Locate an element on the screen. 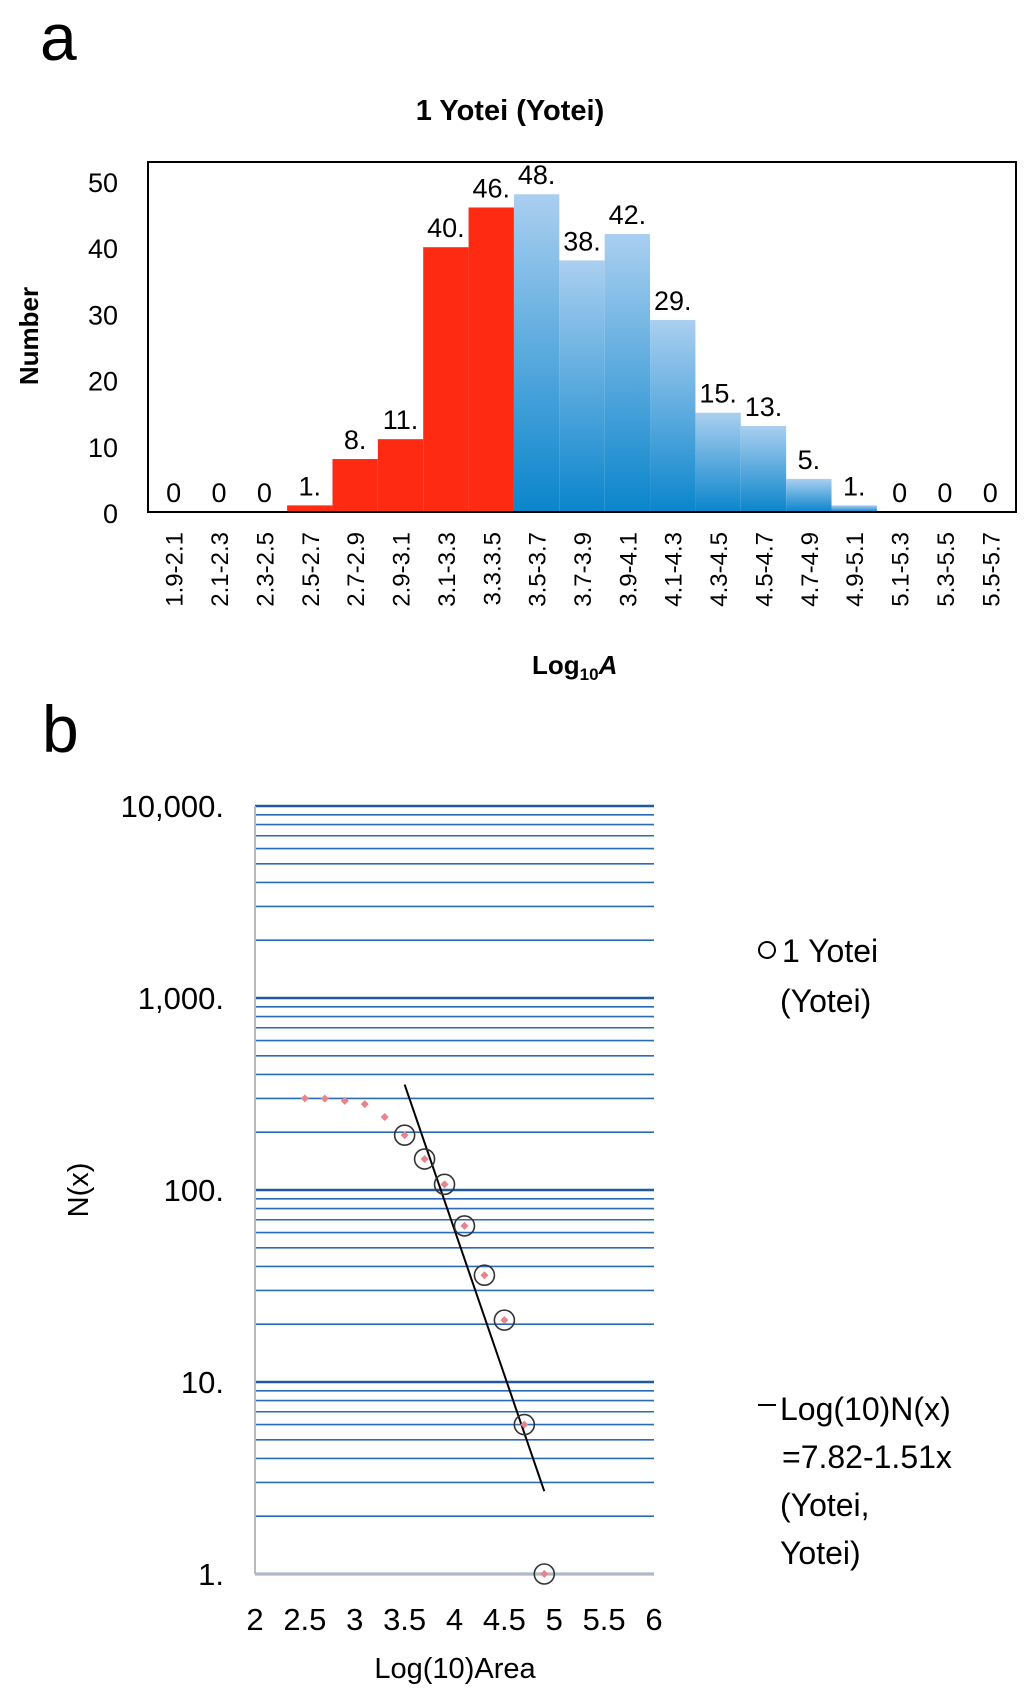  chart-a-y-label: Number is located at coordinates (29, 336).